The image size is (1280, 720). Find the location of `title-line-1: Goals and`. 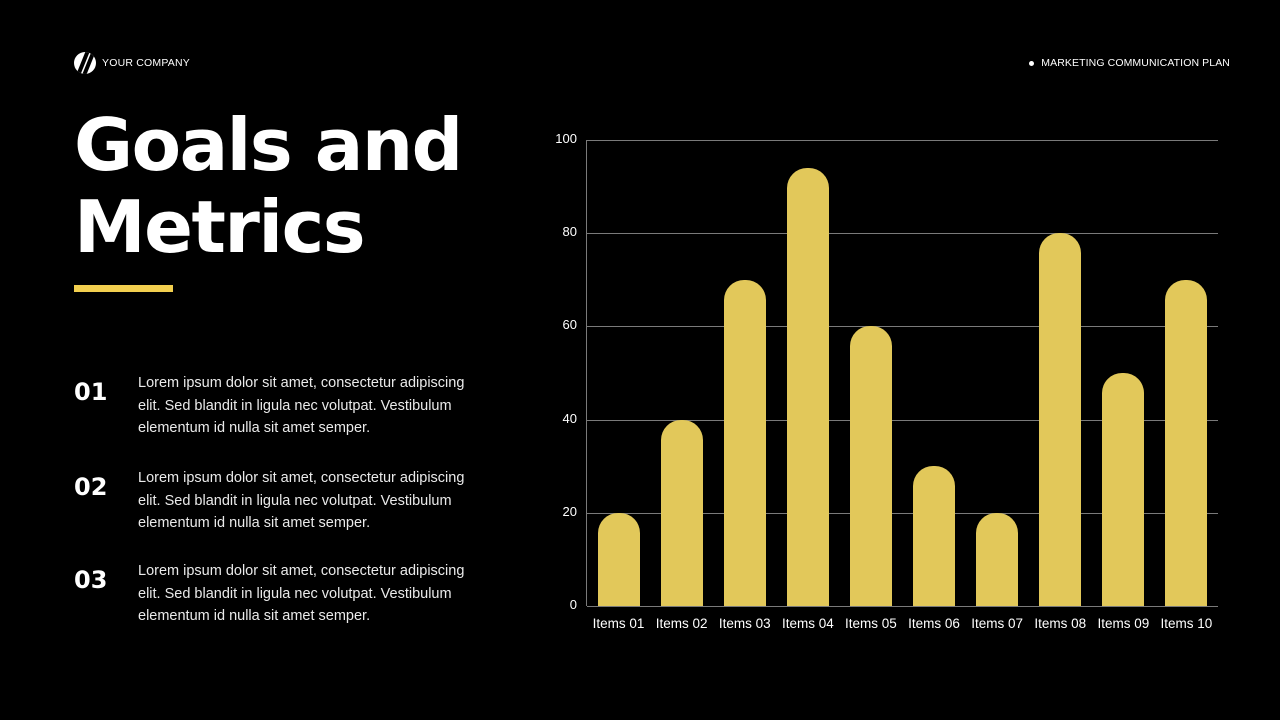

title-line-1: Goals and is located at coordinates (268, 145).